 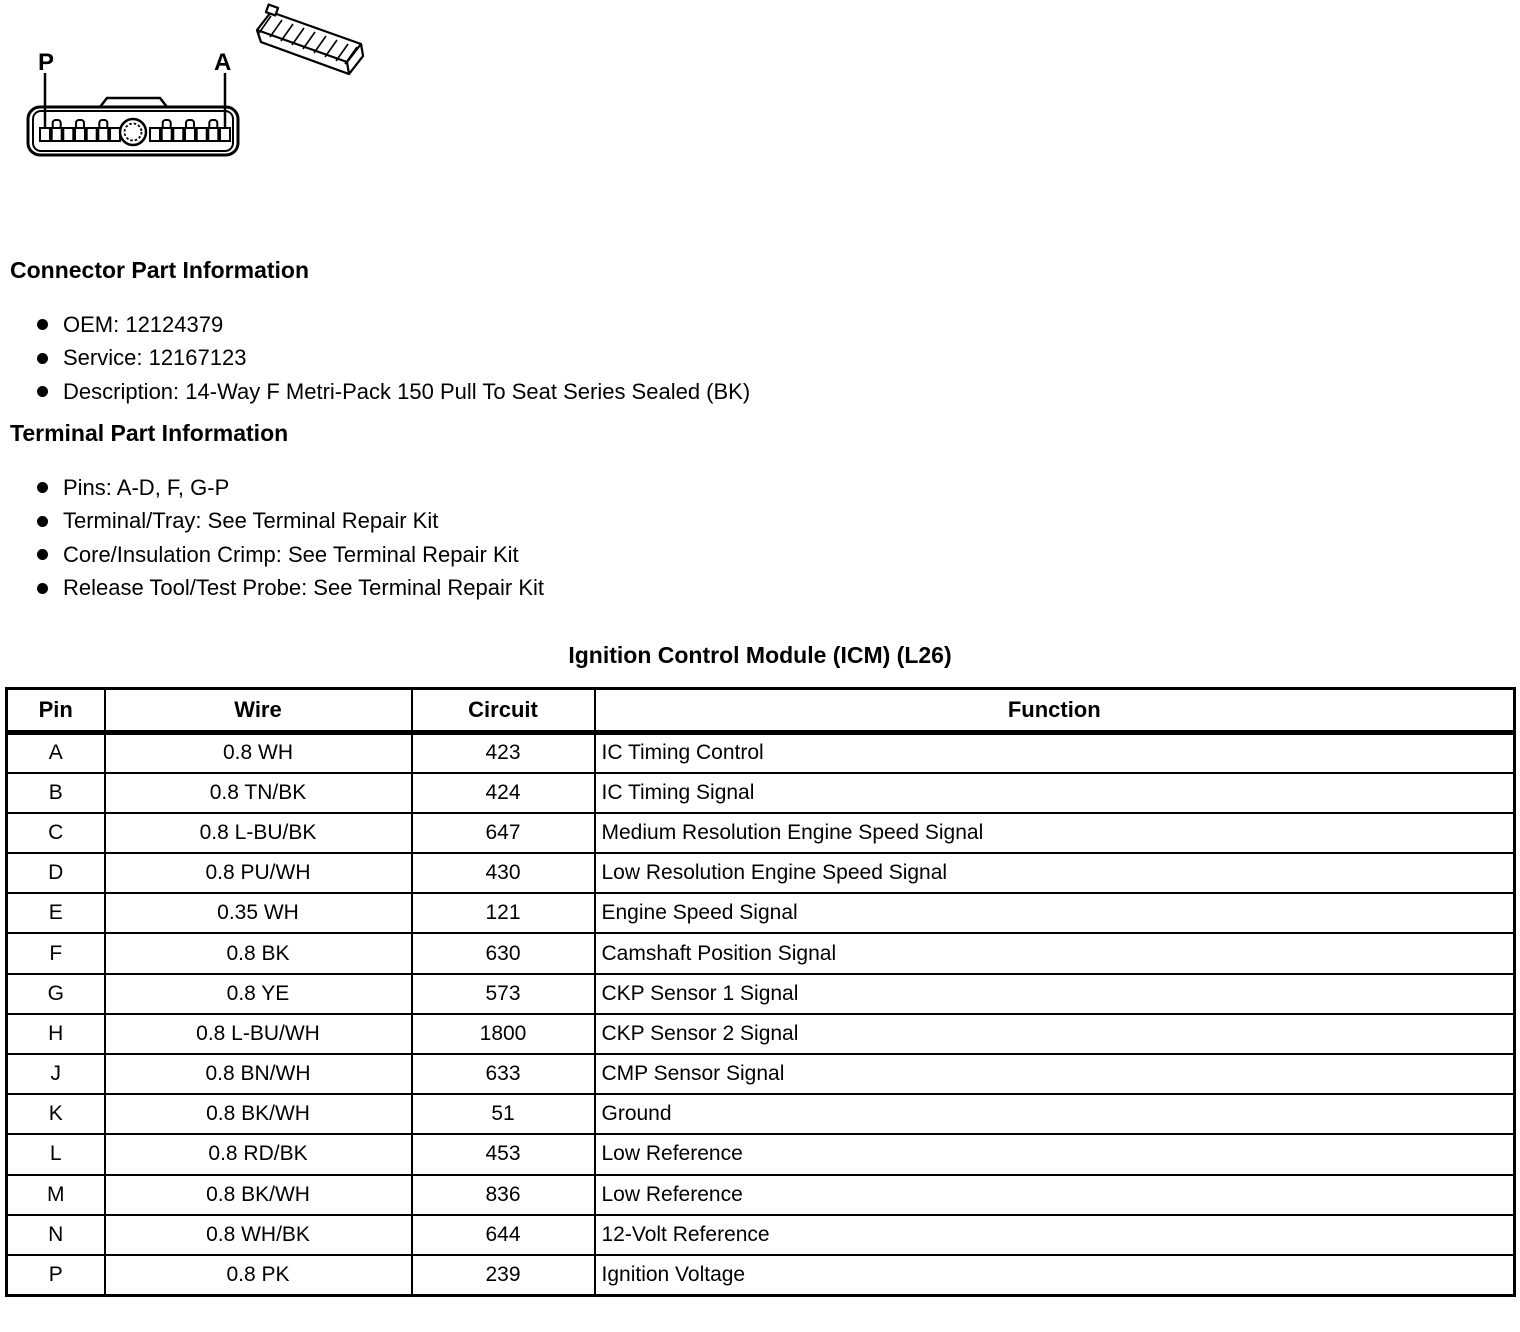 I want to click on cell-circuit: 836, so click(x=503, y=1194).